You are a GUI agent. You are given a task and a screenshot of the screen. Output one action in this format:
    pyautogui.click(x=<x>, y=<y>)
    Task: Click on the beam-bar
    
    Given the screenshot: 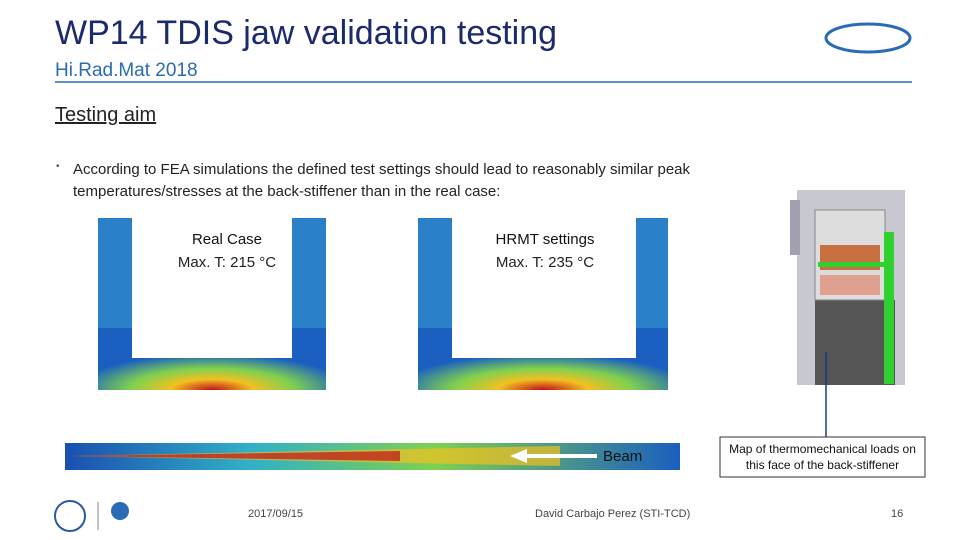 What is the action you would take?
    pyautogui.click(x=372, y=456)
    